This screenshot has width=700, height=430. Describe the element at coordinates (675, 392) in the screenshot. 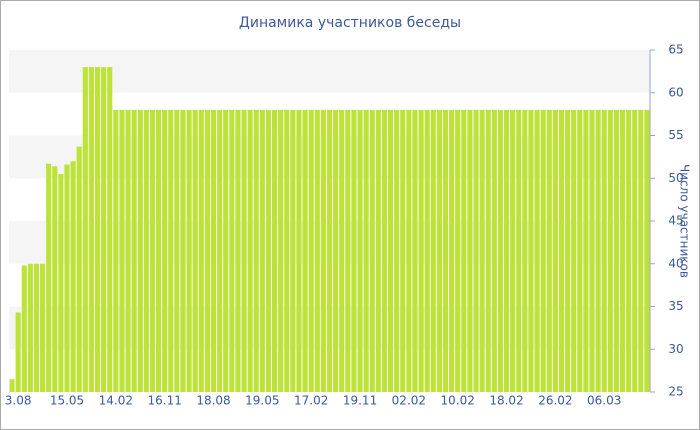

I see `y-tick-label: 25` at that location.